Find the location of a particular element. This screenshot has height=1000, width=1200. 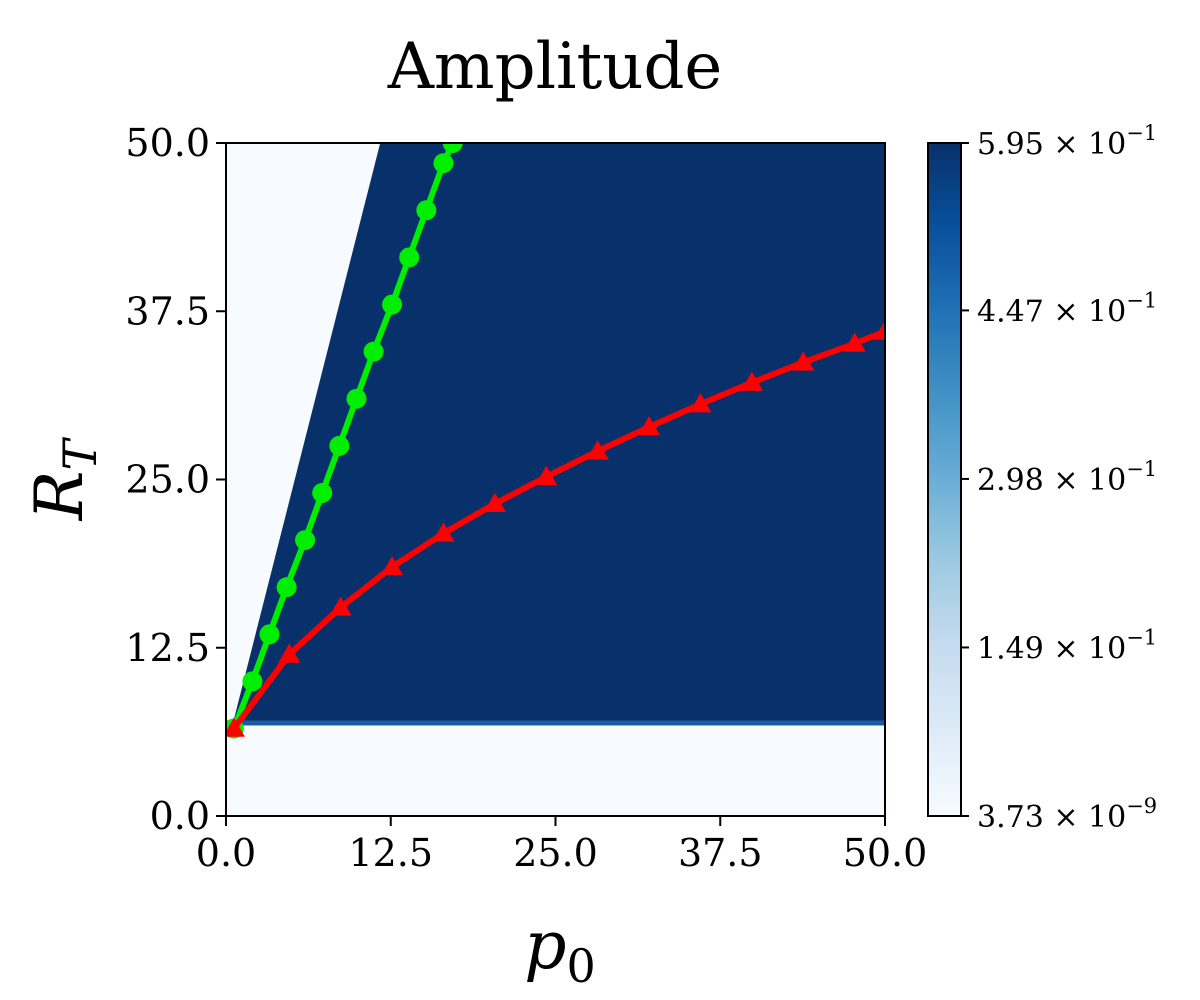

y-tick-label: 12.5 is located at coordinates (167, 648).